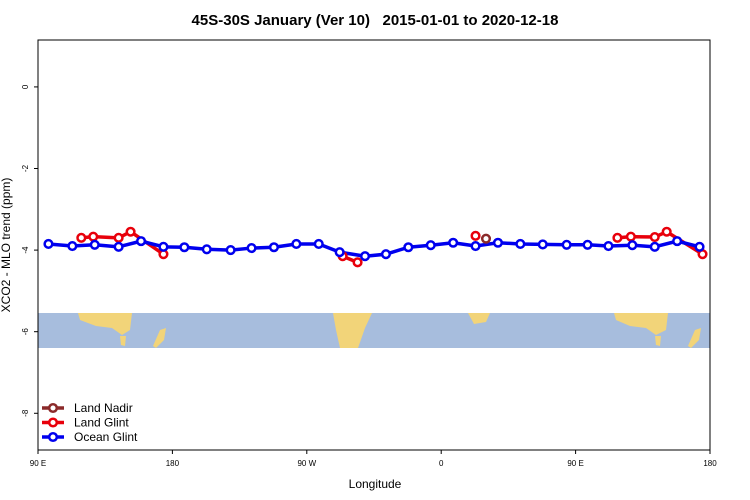 This screenshot has height=500, width=750. I want to click on map-strip, so click(374, 330).